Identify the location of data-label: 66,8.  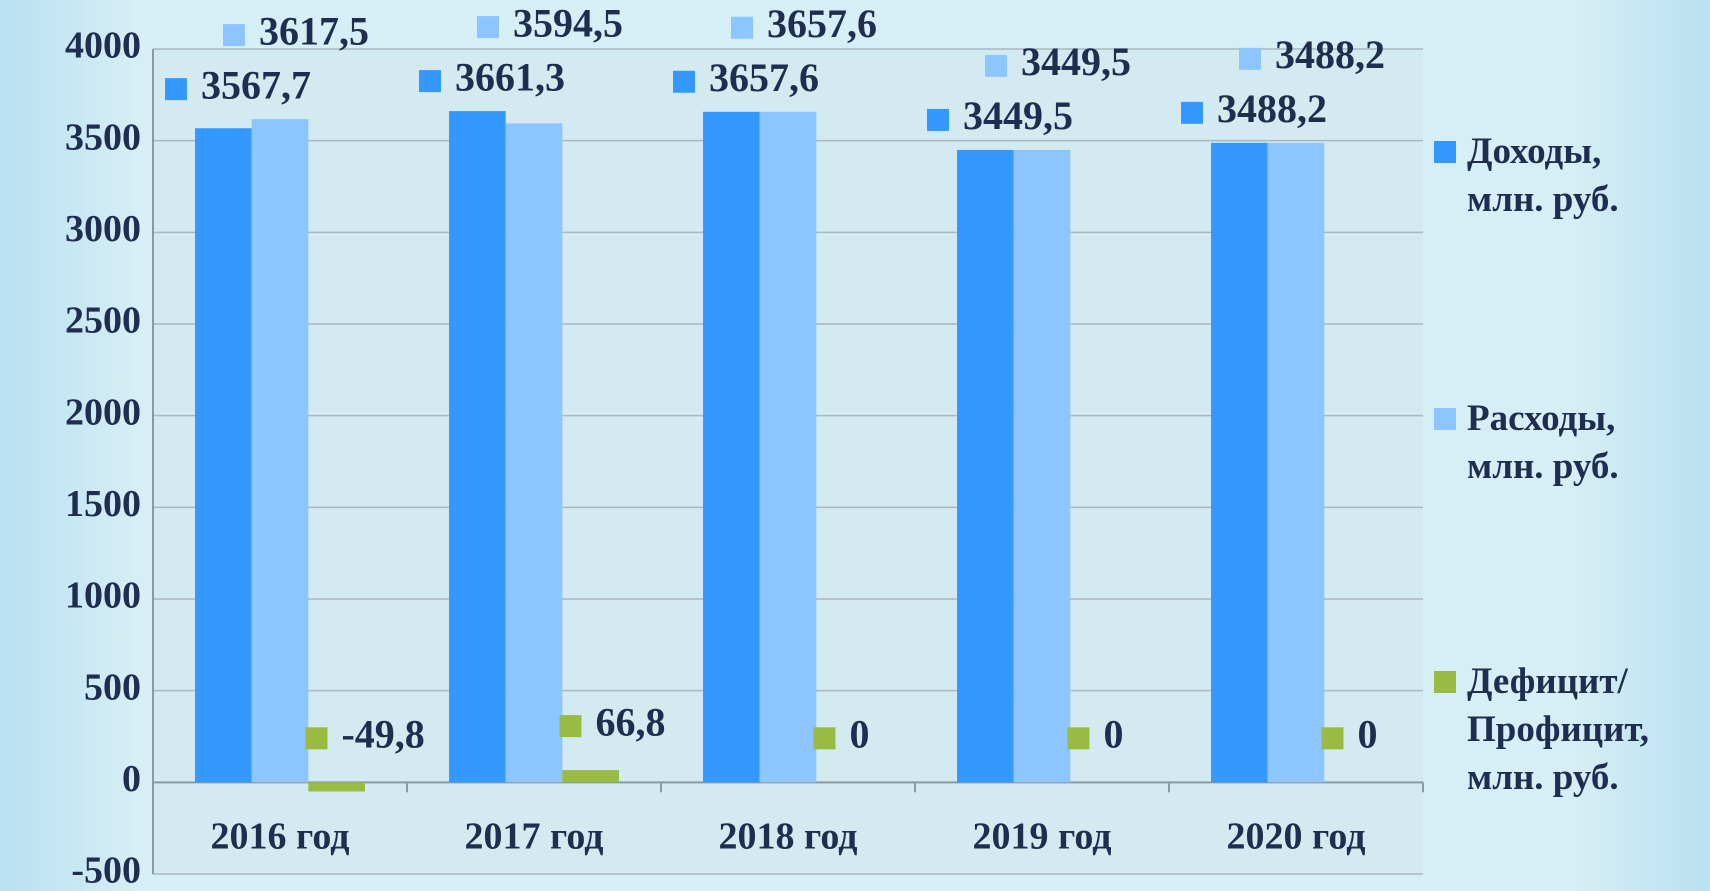
(630, 721).